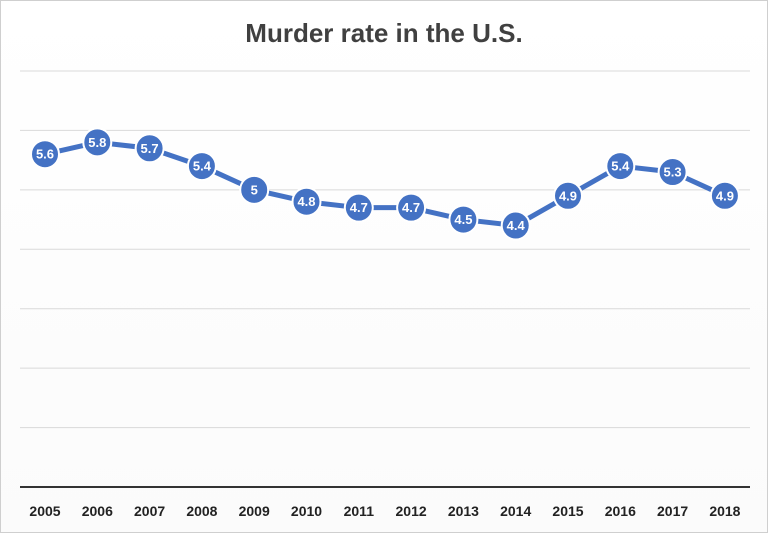 This screenshot has height=533, width=768. I want to click on data-label: 5, so click(254, 189).